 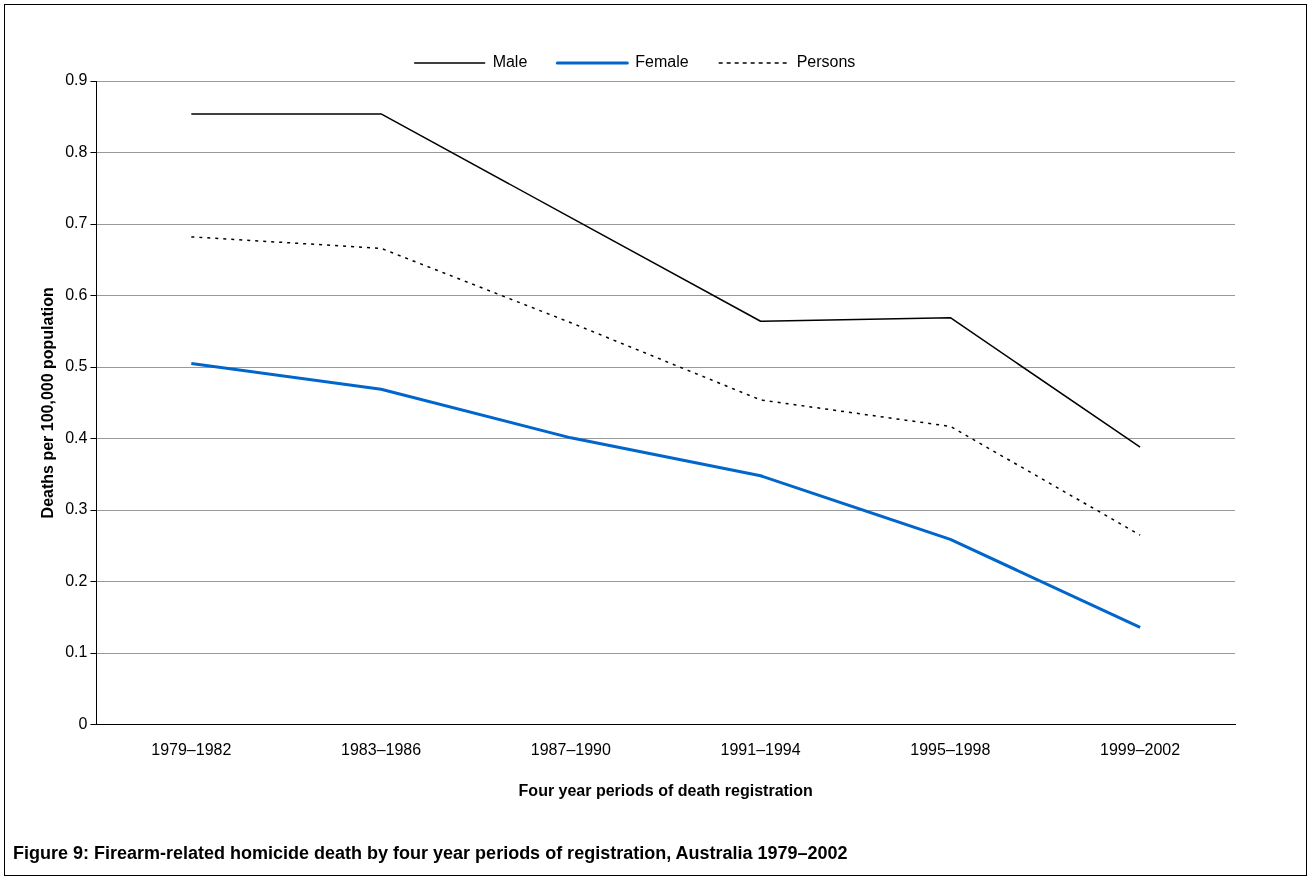 What do you see at coordinates (76, 509) in the screenshot?
I see `y-tick-label: 0.3` at bounding box center [76, 509].